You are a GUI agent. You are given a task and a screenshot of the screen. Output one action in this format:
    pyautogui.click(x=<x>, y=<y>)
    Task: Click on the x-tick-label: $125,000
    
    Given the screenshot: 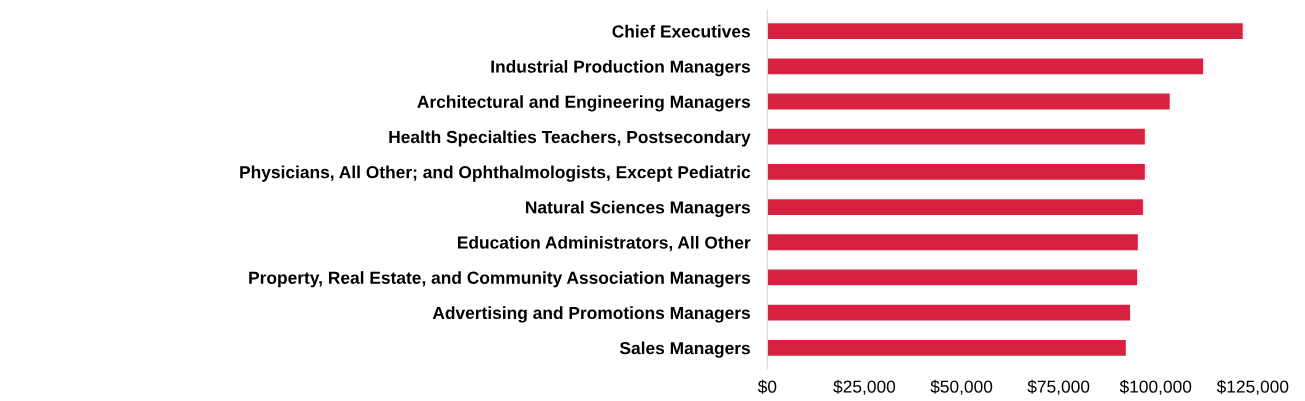 What is the action you would take?
    pyautogui.click(x=1252, y=387)
    